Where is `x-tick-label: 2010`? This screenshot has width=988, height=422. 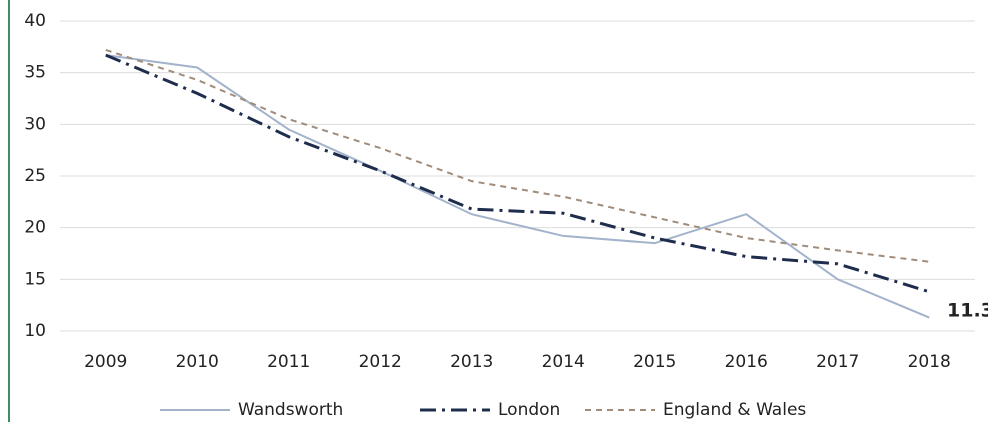
x-tick-label: 2010 is located at coordinates (197, 362).